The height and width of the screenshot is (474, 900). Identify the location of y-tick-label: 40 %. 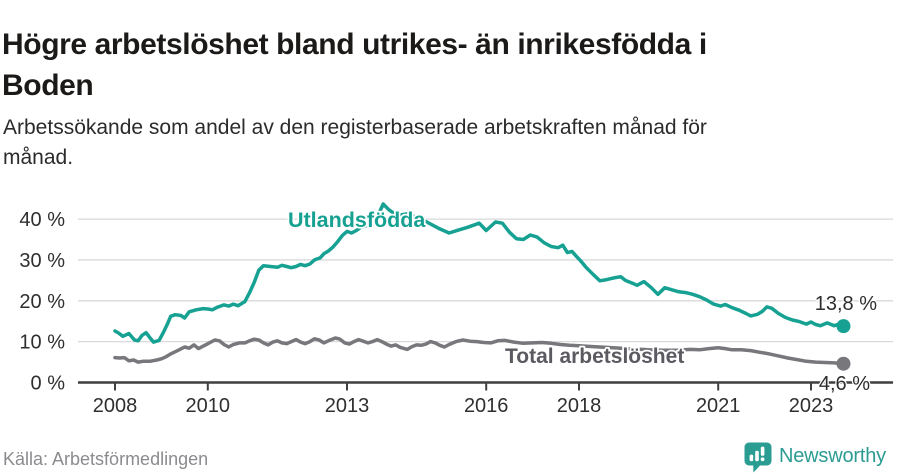
(42, 220).